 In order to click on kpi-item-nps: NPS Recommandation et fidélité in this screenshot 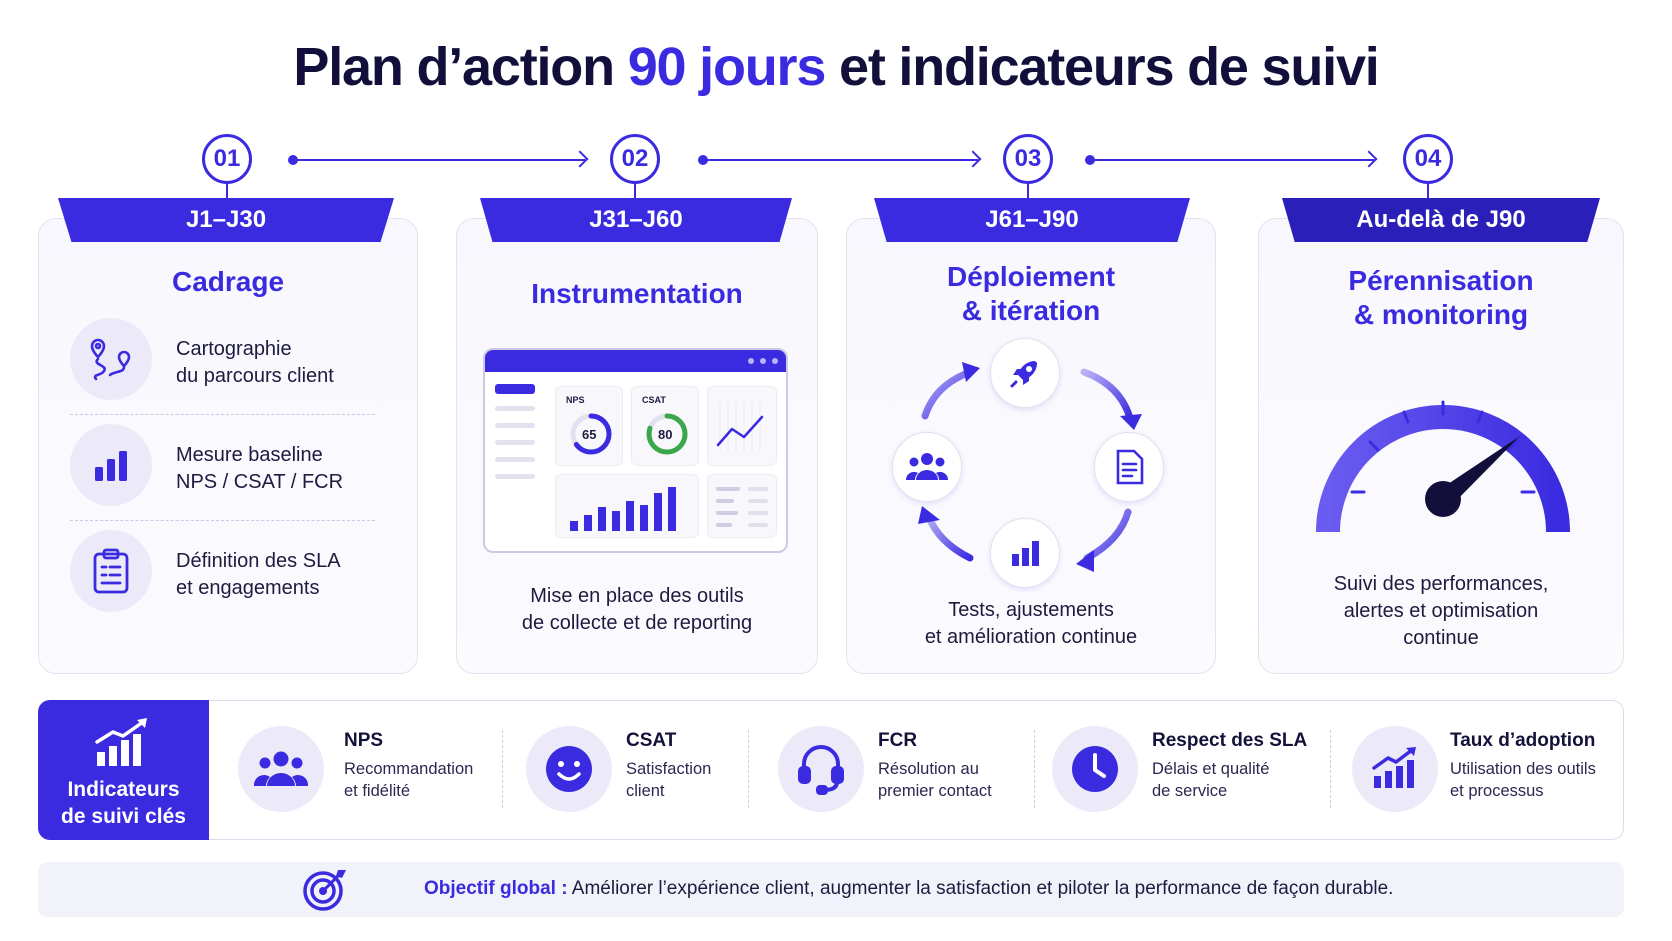, I will do `click(363, 769)`.